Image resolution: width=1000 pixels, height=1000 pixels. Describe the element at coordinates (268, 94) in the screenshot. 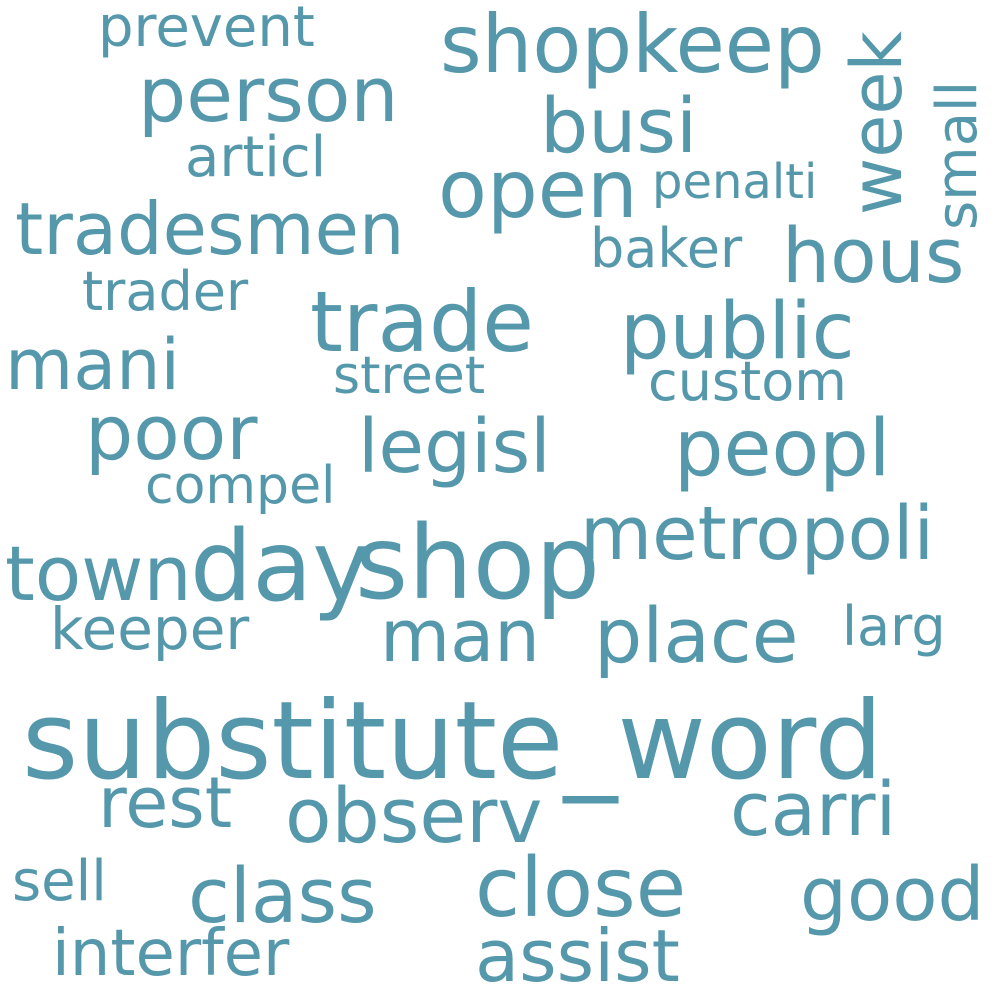

I see `word-person: person` at that location.